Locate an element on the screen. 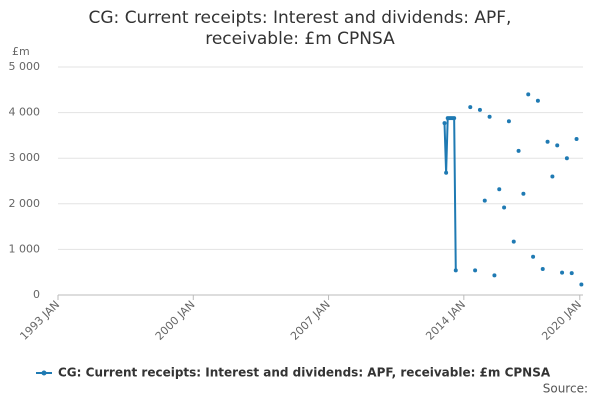 The height and width of the screenshot is (400, 600). y-tick-label: 1 000 is located at coordinates (25, 248).